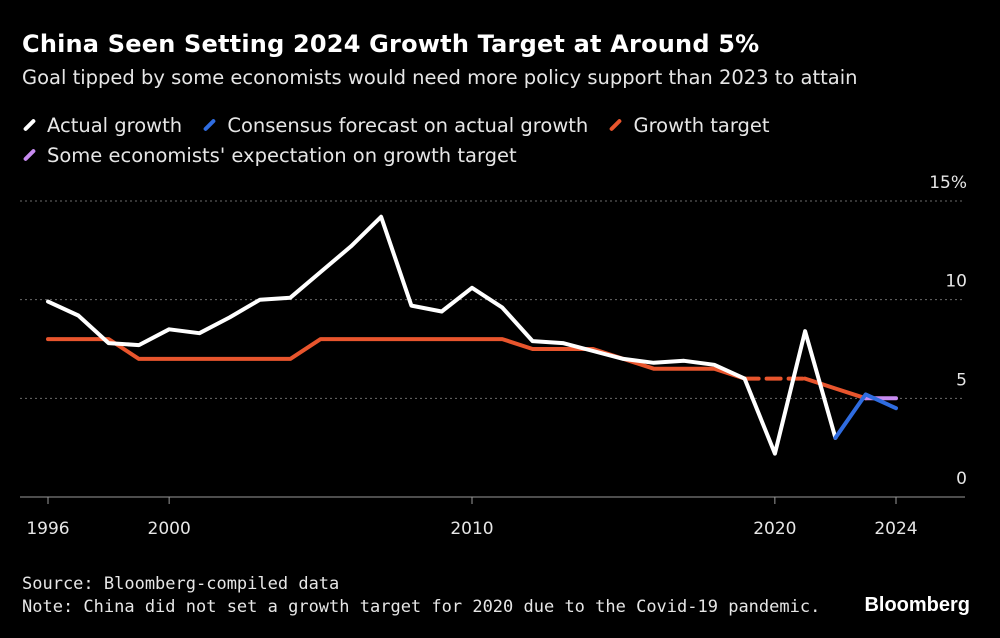 The image size is (1000, 638). What do you see at coordinates (895, 529) in the screenshot?
I see `x-tick-label: 2024` at bounding box center [895, 529].